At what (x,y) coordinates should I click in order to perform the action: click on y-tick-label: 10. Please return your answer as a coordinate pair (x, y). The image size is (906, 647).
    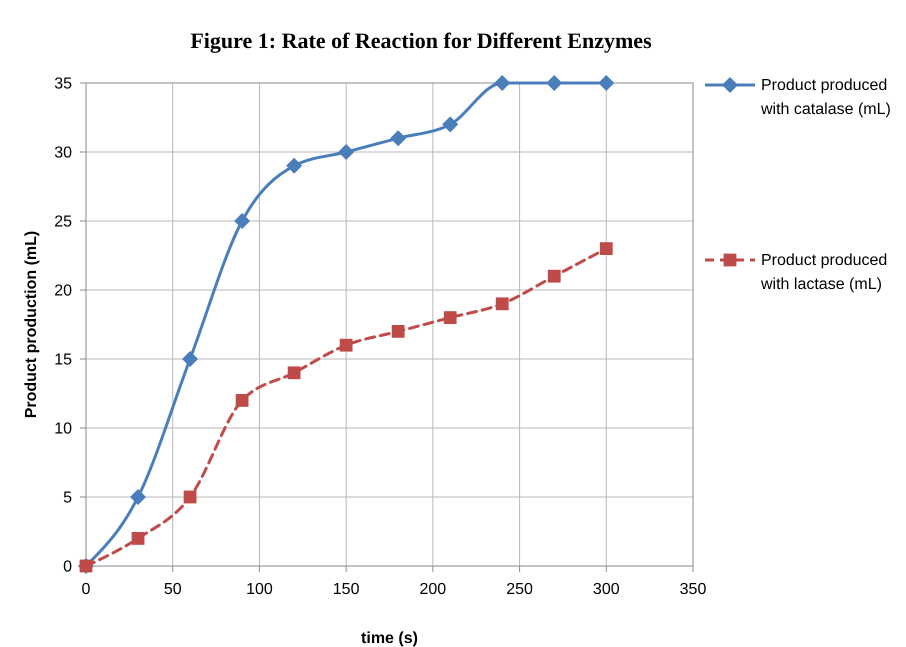
    Looking at the image, I should click on (63, 429).